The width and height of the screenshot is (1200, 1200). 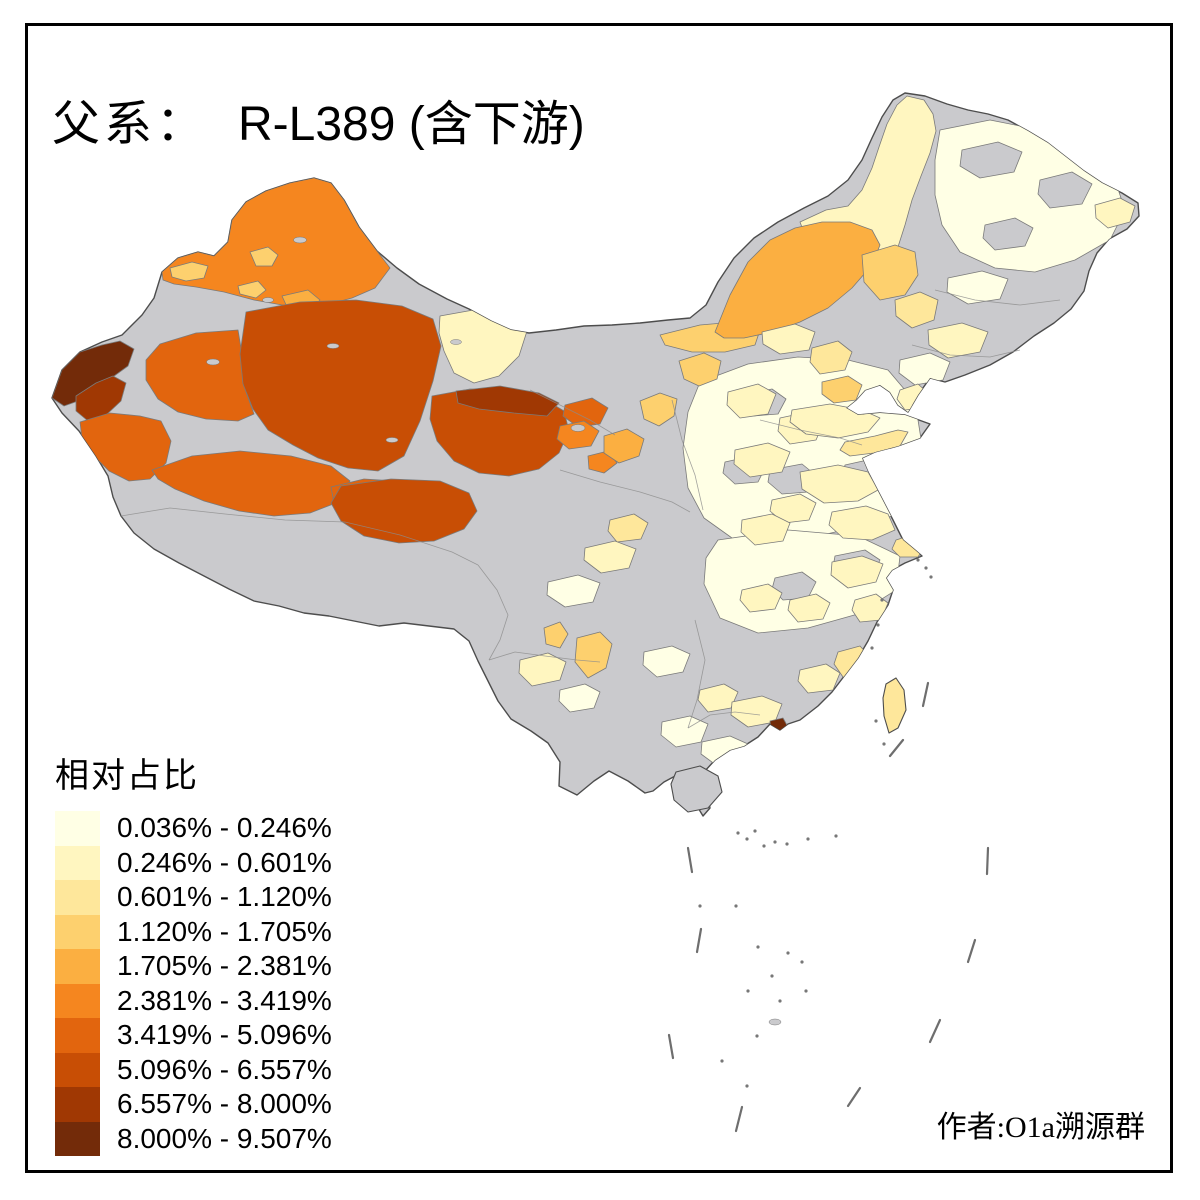 What do you see at coordinates (966, 351) in the screenshot?
I see `province-border-jilin-liaoning` at bounding box center [966, 351].